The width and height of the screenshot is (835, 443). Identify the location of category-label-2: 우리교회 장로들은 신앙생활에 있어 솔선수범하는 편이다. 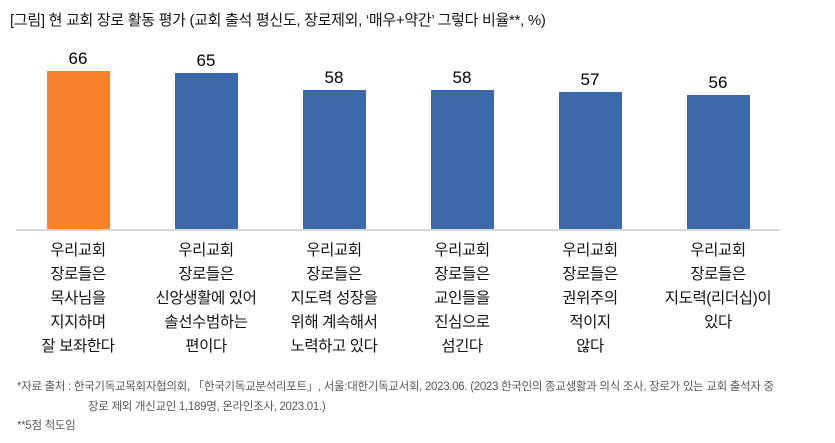
(206, 298).